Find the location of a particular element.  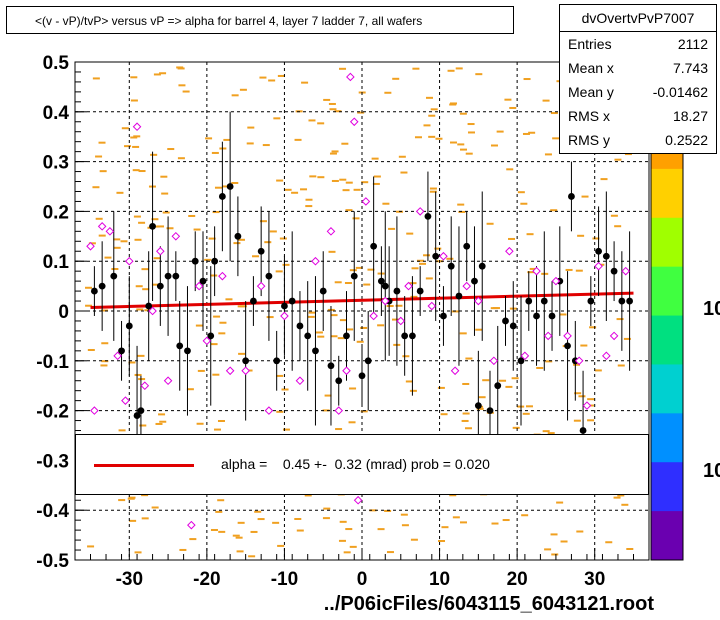

fit-line is located at coordinates (362, 300).